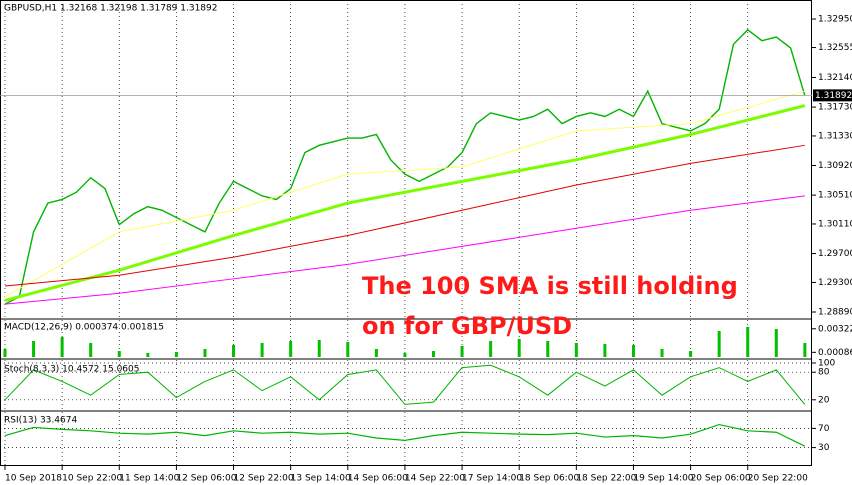 The width and height of the screenshot is (852, 485). Describe the element at coordinates (84, 328) in the screenshot. I see `panel-label: MACD(12,26,9) 0.000374 0.001815` at that location.